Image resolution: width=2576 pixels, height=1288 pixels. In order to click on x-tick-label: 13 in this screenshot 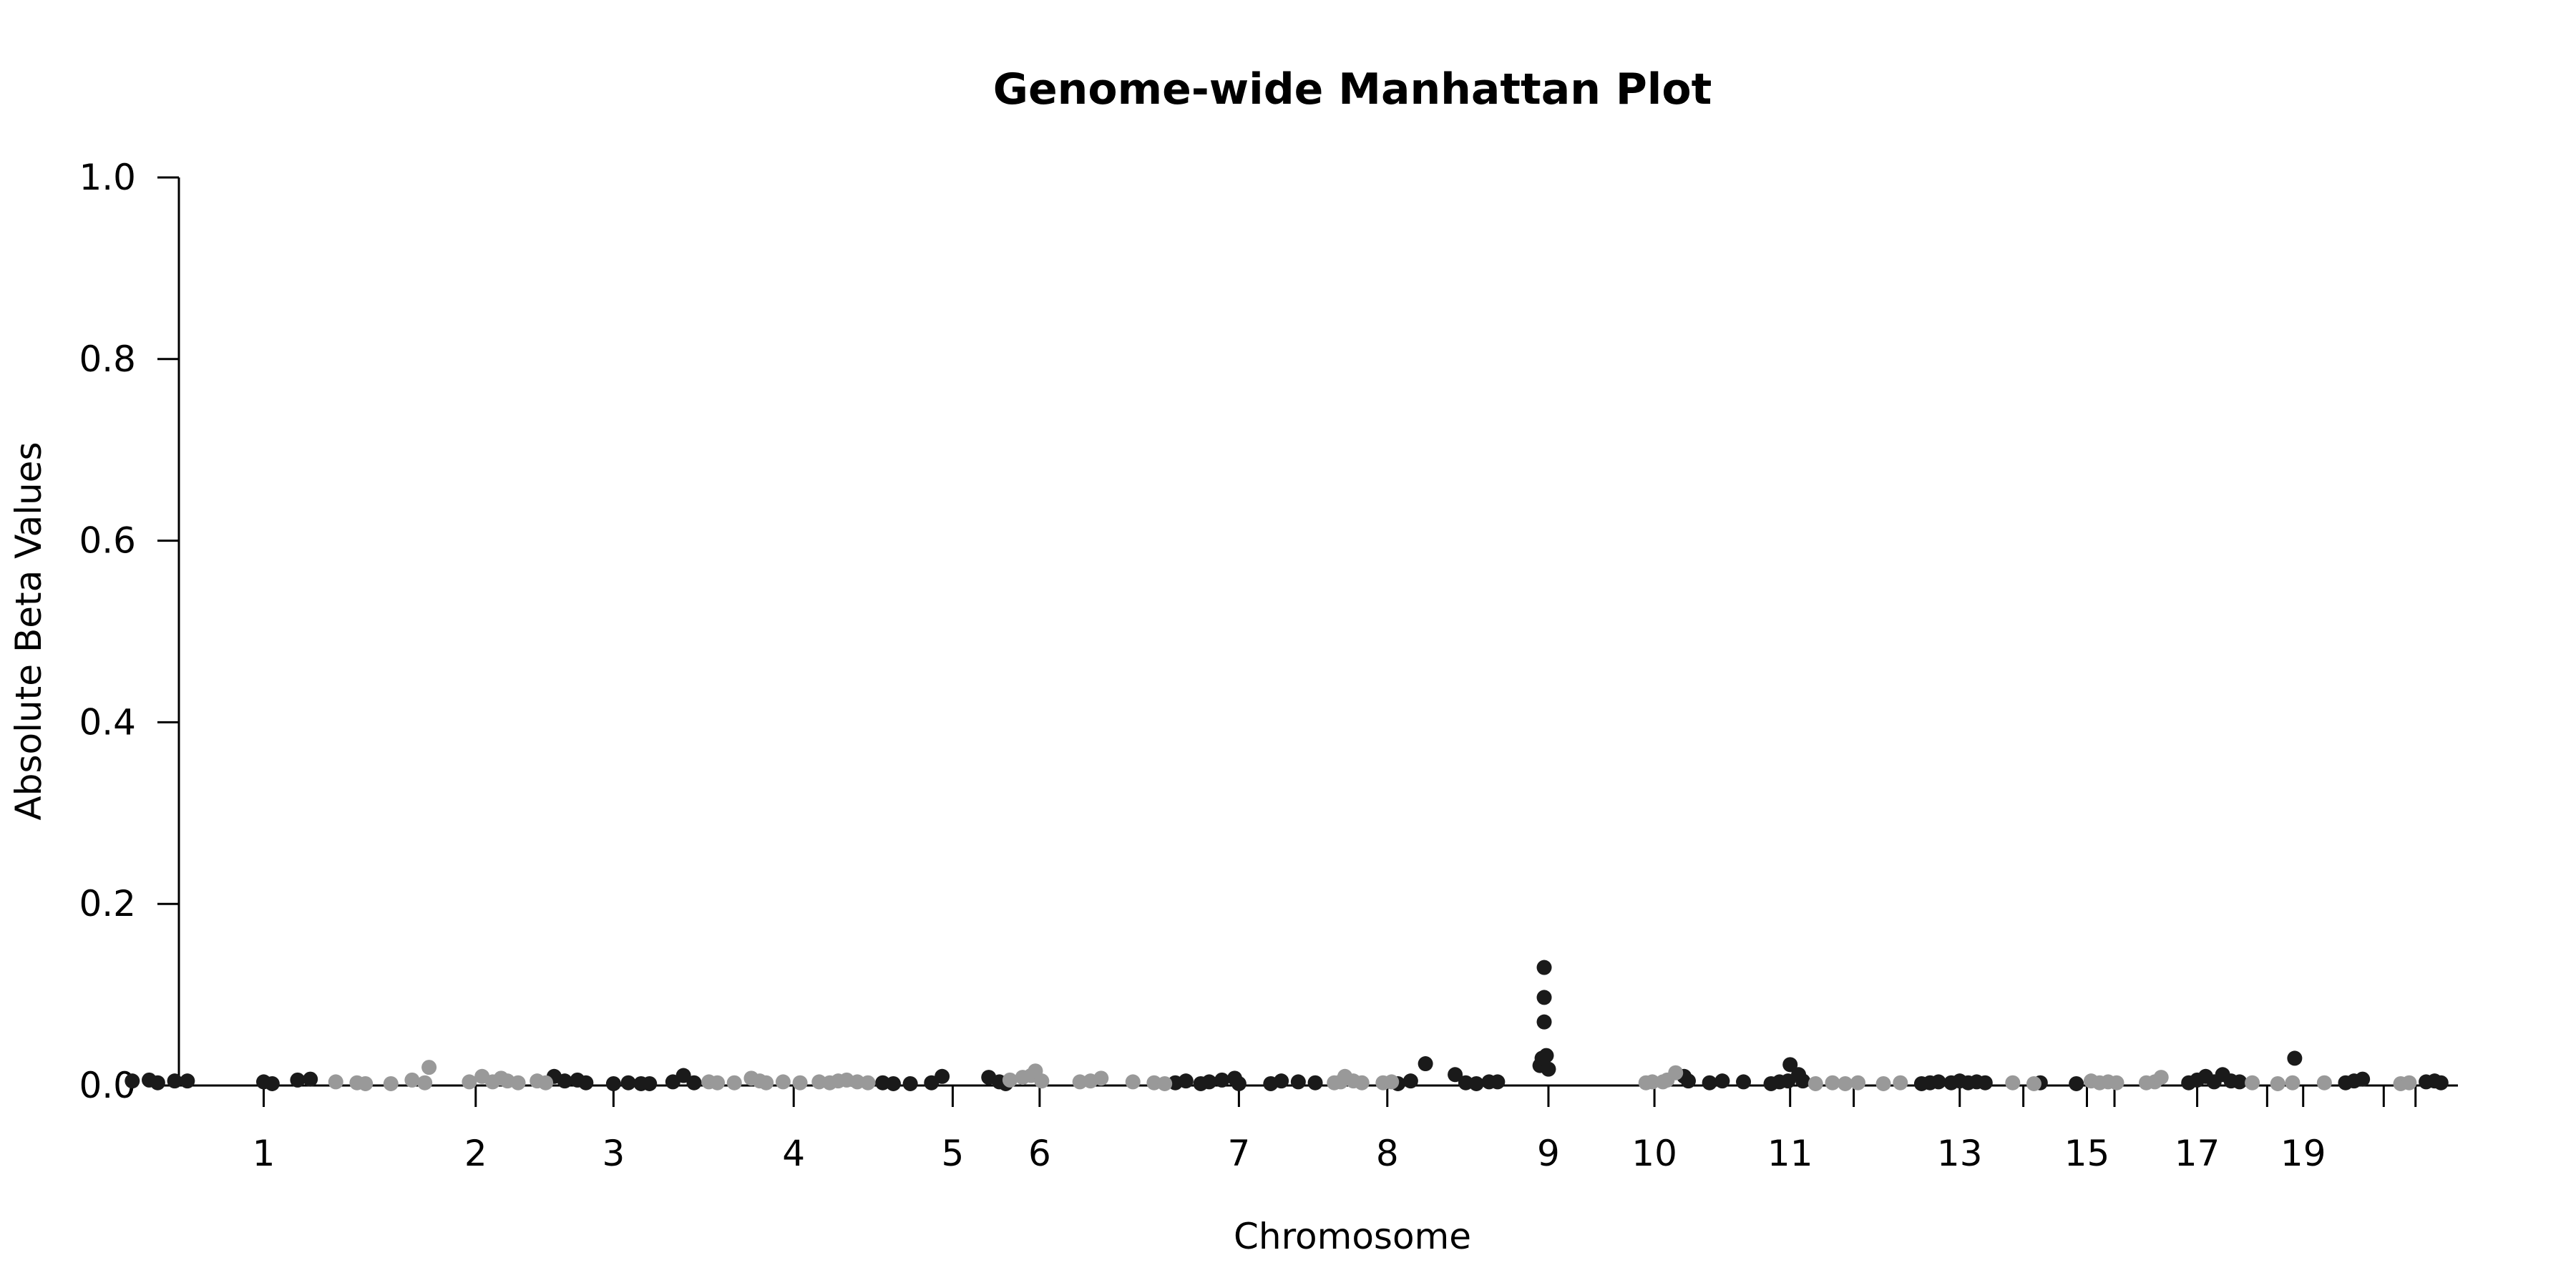, I will do `click(1960, 1153)`.